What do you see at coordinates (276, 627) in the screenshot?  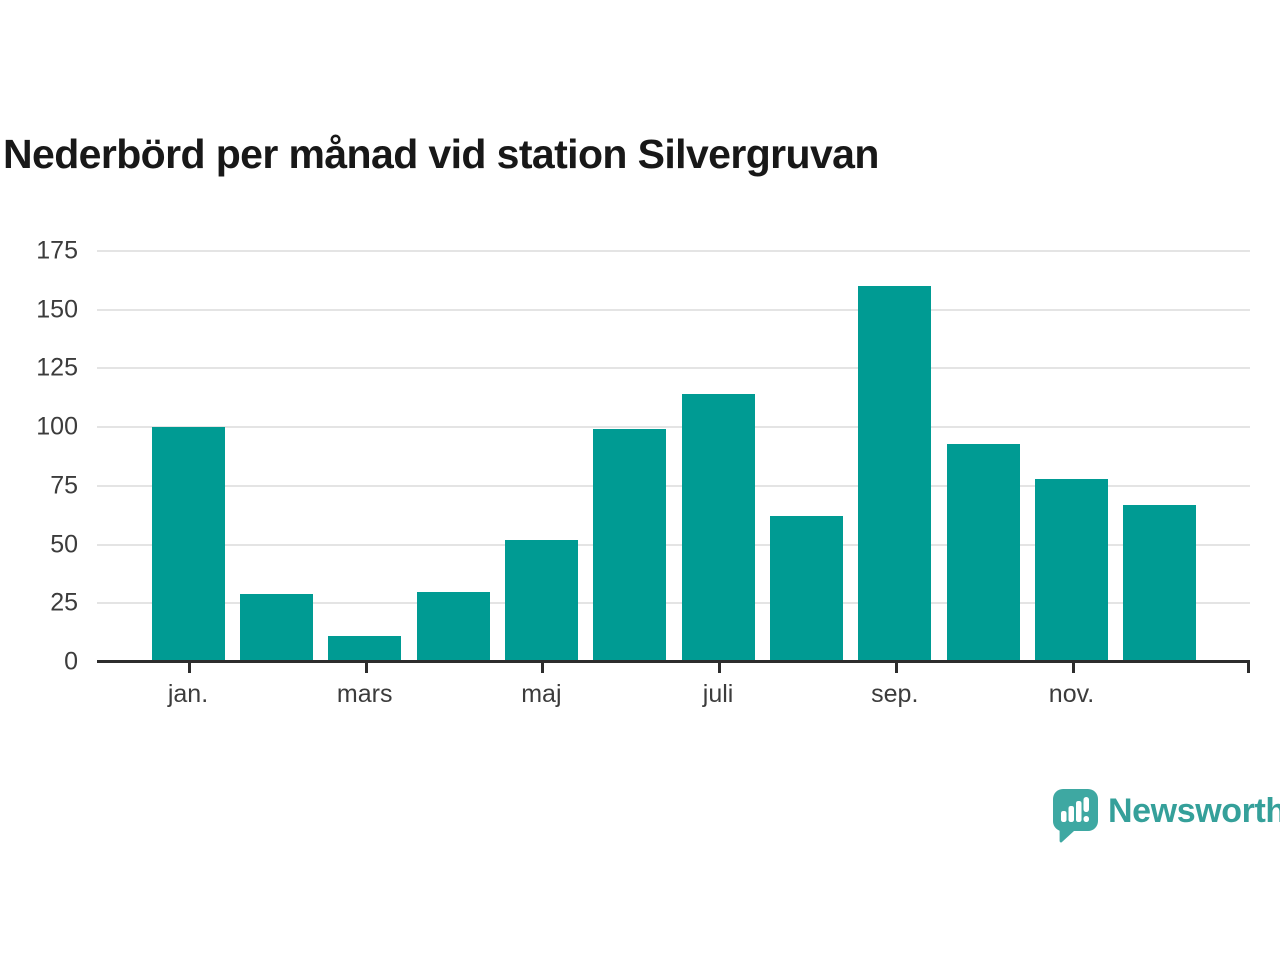 I see `bar-feb` at bounding box center [276, 627].